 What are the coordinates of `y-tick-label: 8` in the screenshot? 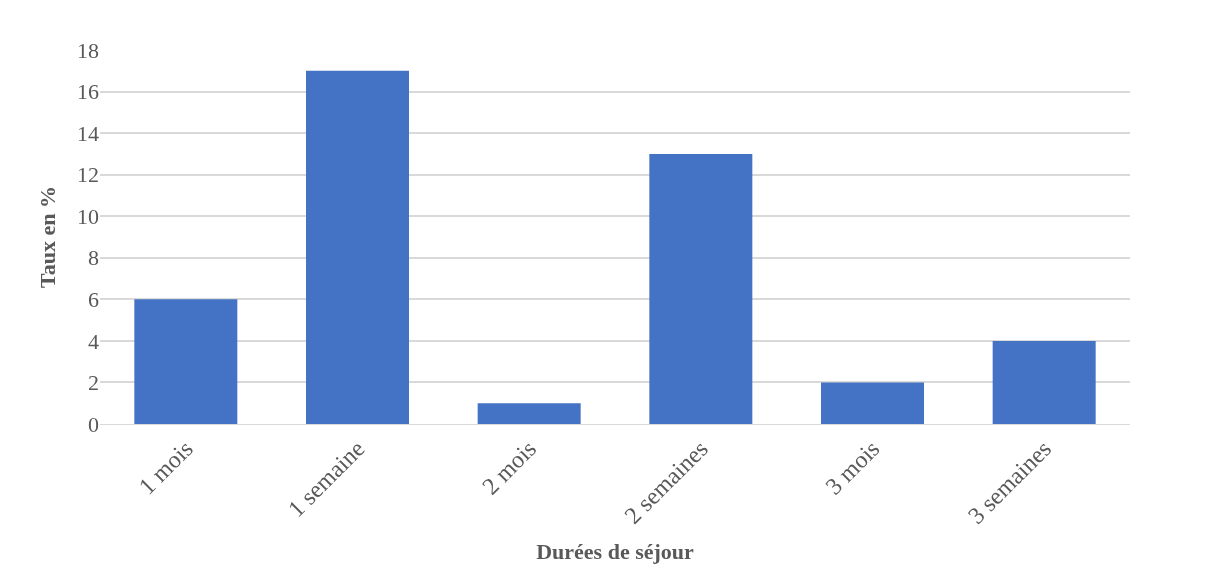 It's located at (93, 258).